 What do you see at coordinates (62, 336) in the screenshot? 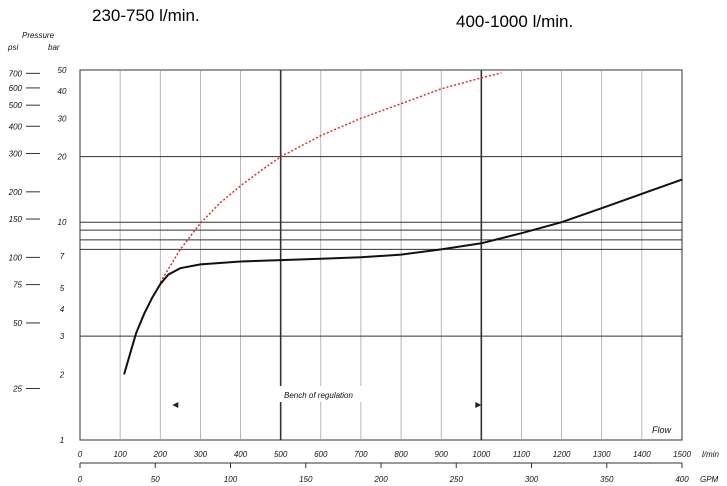
I see `y-tick-label-bar: 3` at bounding box center [62, 336].